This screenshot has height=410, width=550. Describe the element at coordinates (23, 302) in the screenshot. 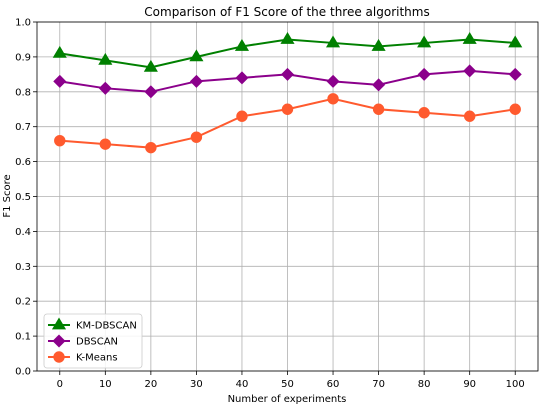

I see `y-tick-label: 0.2` at that location.